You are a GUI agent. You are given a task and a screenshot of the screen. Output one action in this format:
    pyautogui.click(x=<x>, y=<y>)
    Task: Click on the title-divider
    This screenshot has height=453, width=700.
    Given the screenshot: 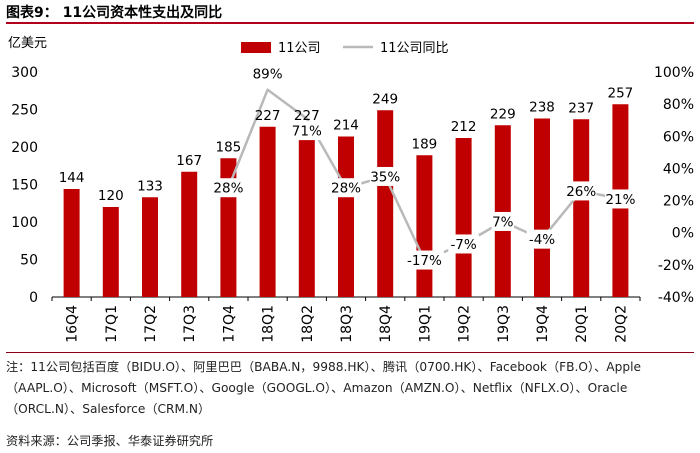 What is the action you would take?
    pyautogui.click(x=350, y=23)
    